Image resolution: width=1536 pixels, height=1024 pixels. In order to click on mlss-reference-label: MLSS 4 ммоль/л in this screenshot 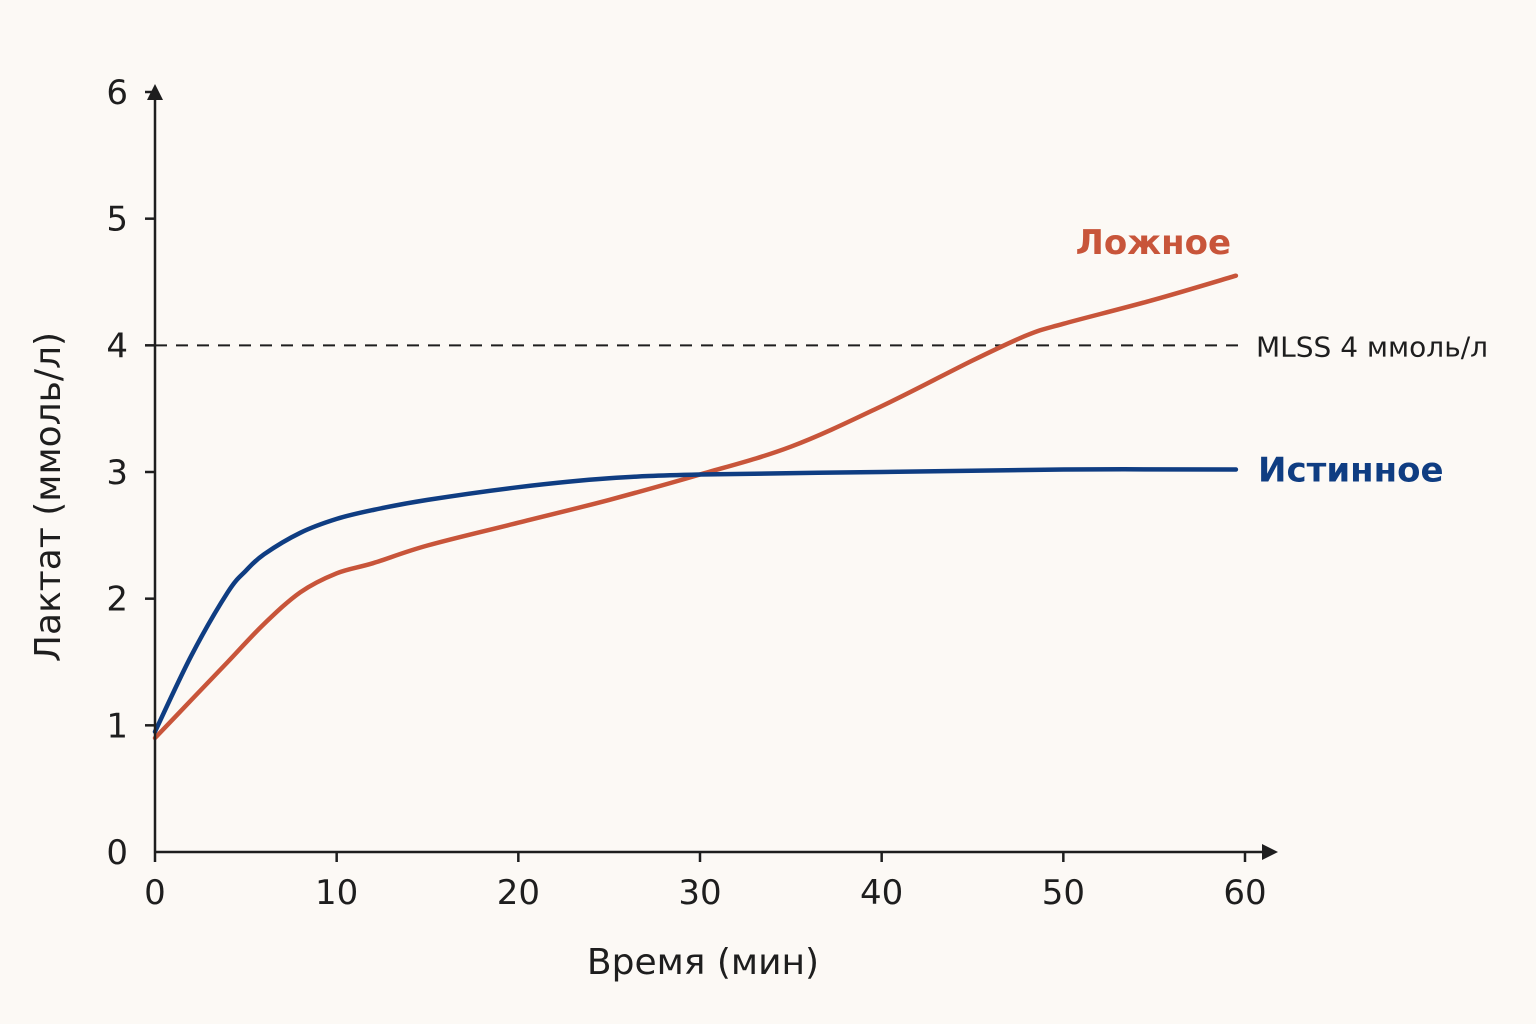, I will do `click(1372, 346)`.